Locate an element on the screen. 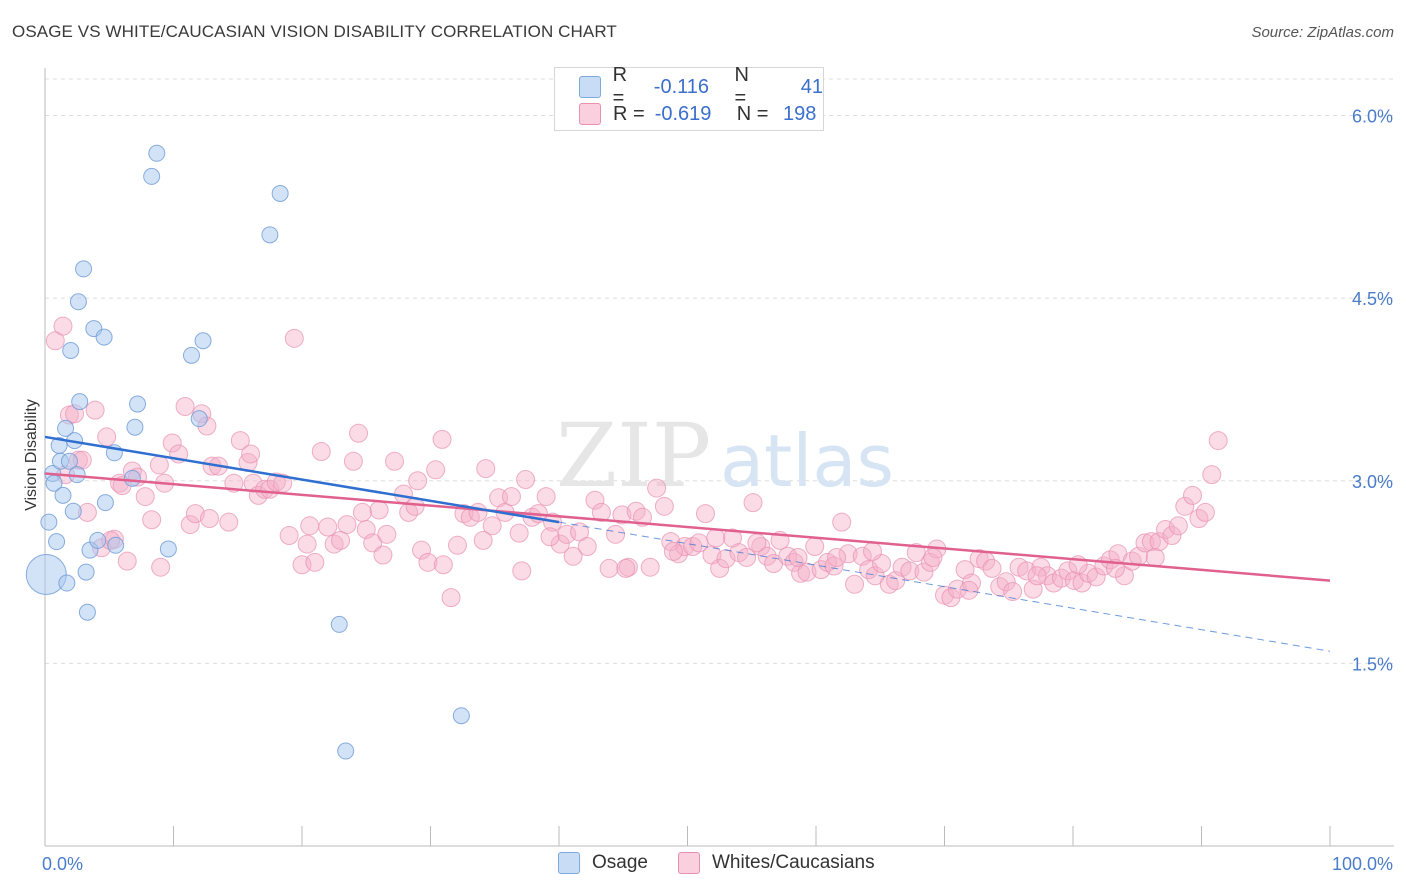  legend-r-value: -0.116 is located at coordinates (681, 86).